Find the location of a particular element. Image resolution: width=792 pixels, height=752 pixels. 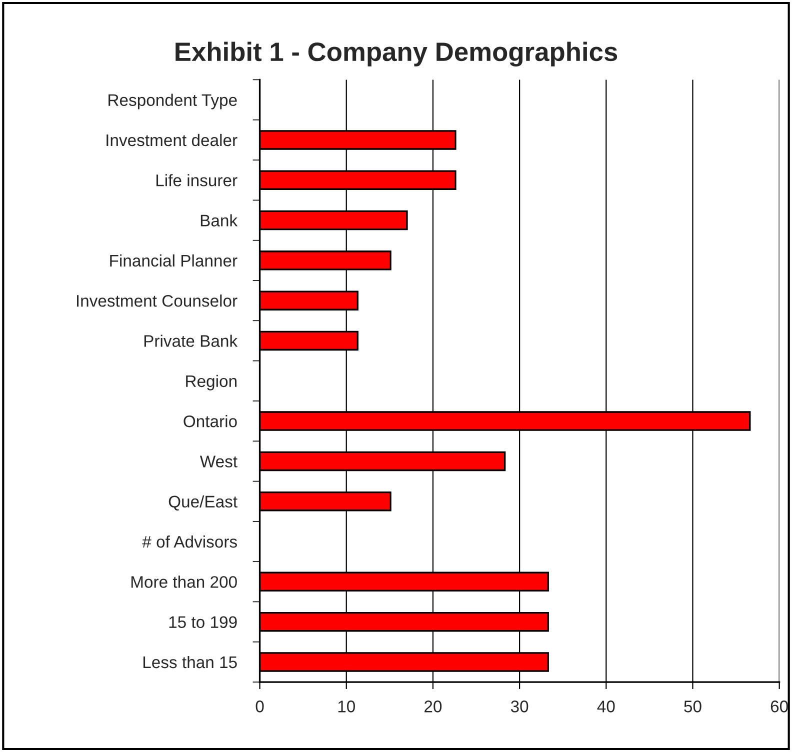

y-tick-label: Respondent Type is located at coordinates (172, 102).